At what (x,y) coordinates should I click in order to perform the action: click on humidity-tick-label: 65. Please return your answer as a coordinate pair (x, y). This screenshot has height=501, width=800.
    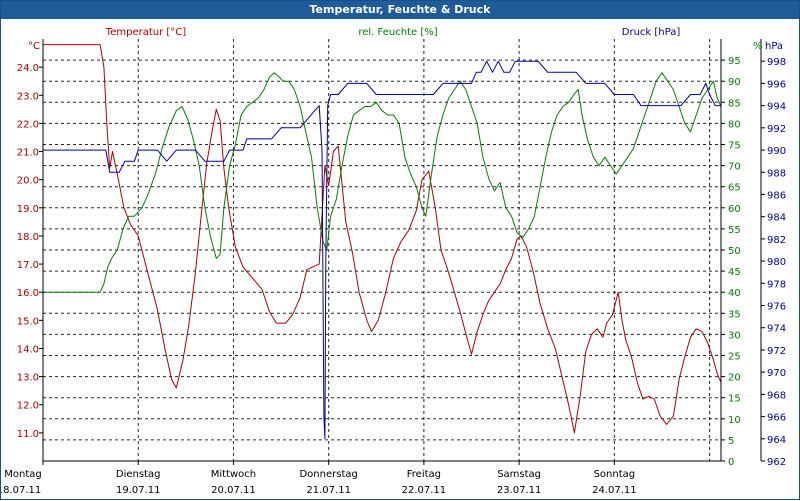
    Looking at the image, I should click on (734, 188).